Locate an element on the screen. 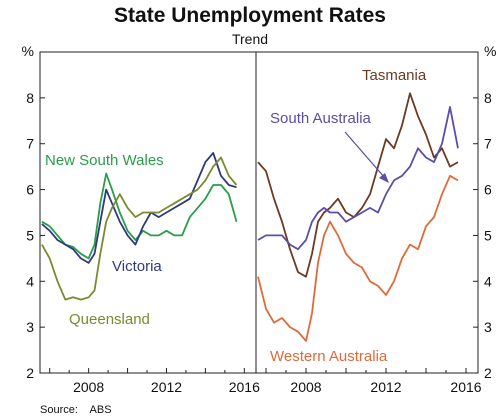 Image resolution: width=500 pixels, height=416 pixels. source-note: Source: ABS is located at coordinates (76, 410).